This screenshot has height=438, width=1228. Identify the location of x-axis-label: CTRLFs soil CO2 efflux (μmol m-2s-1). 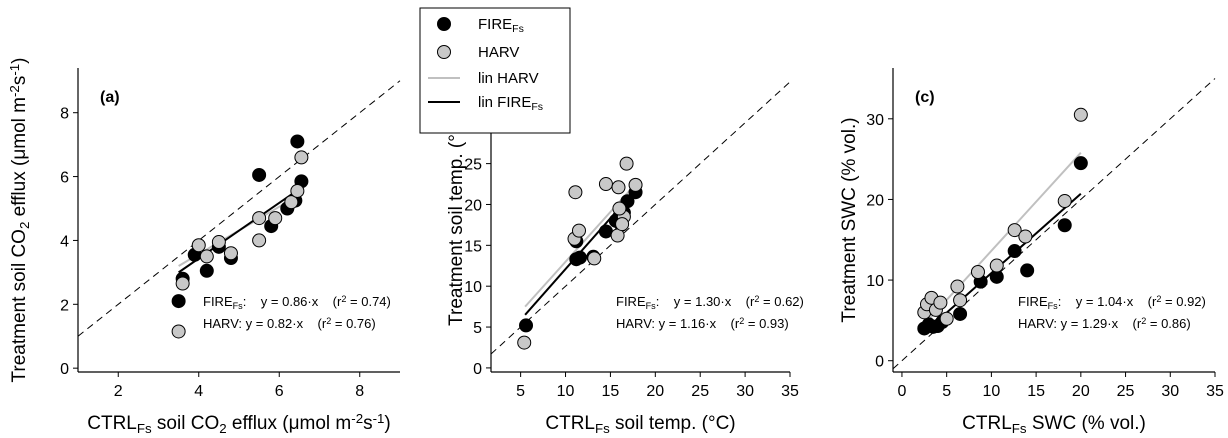
(239, 423).